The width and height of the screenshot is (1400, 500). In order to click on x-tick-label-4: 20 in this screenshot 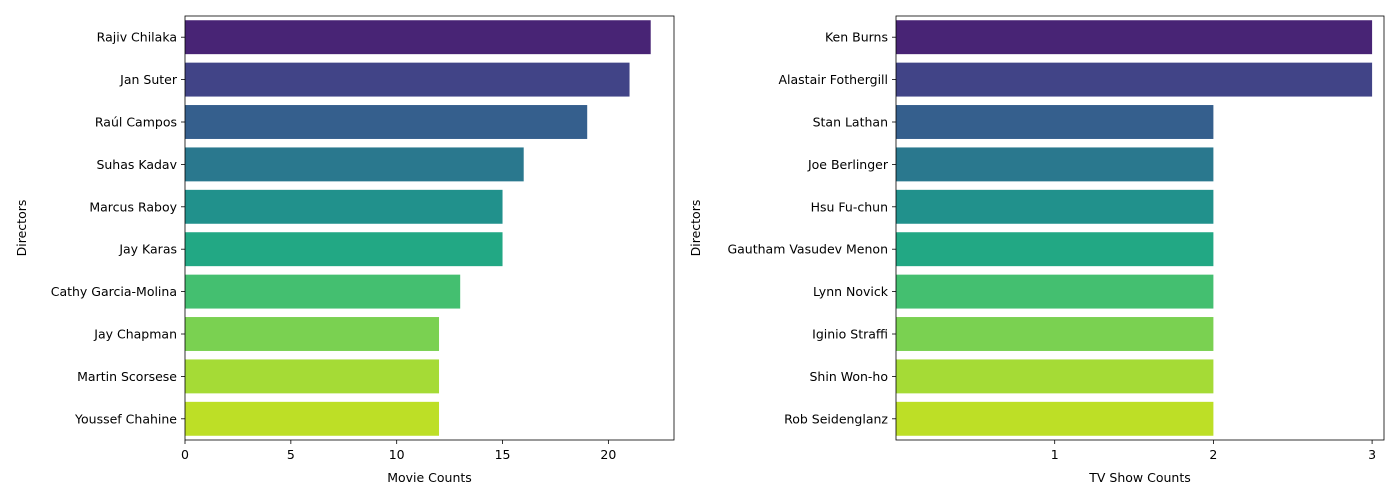, I will do `click(608, 454)`.